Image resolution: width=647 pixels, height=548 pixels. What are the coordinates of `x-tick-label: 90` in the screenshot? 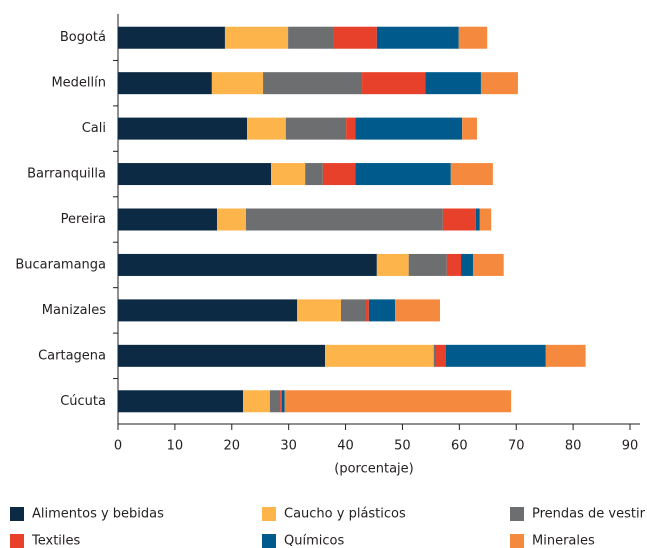 It's located at (630, 446).